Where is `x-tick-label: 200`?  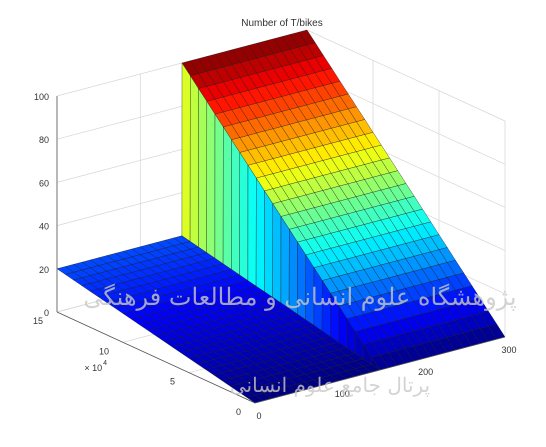 x-tick-label: 200 is located at coordinates (425, 372).